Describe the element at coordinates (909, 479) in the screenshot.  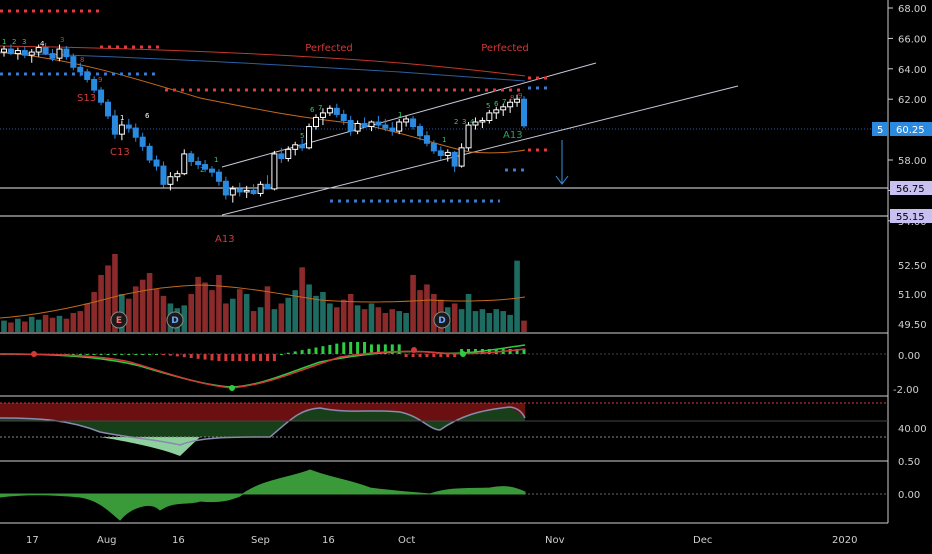
I see `momentum-axis: 0.50 0.00` at that location.